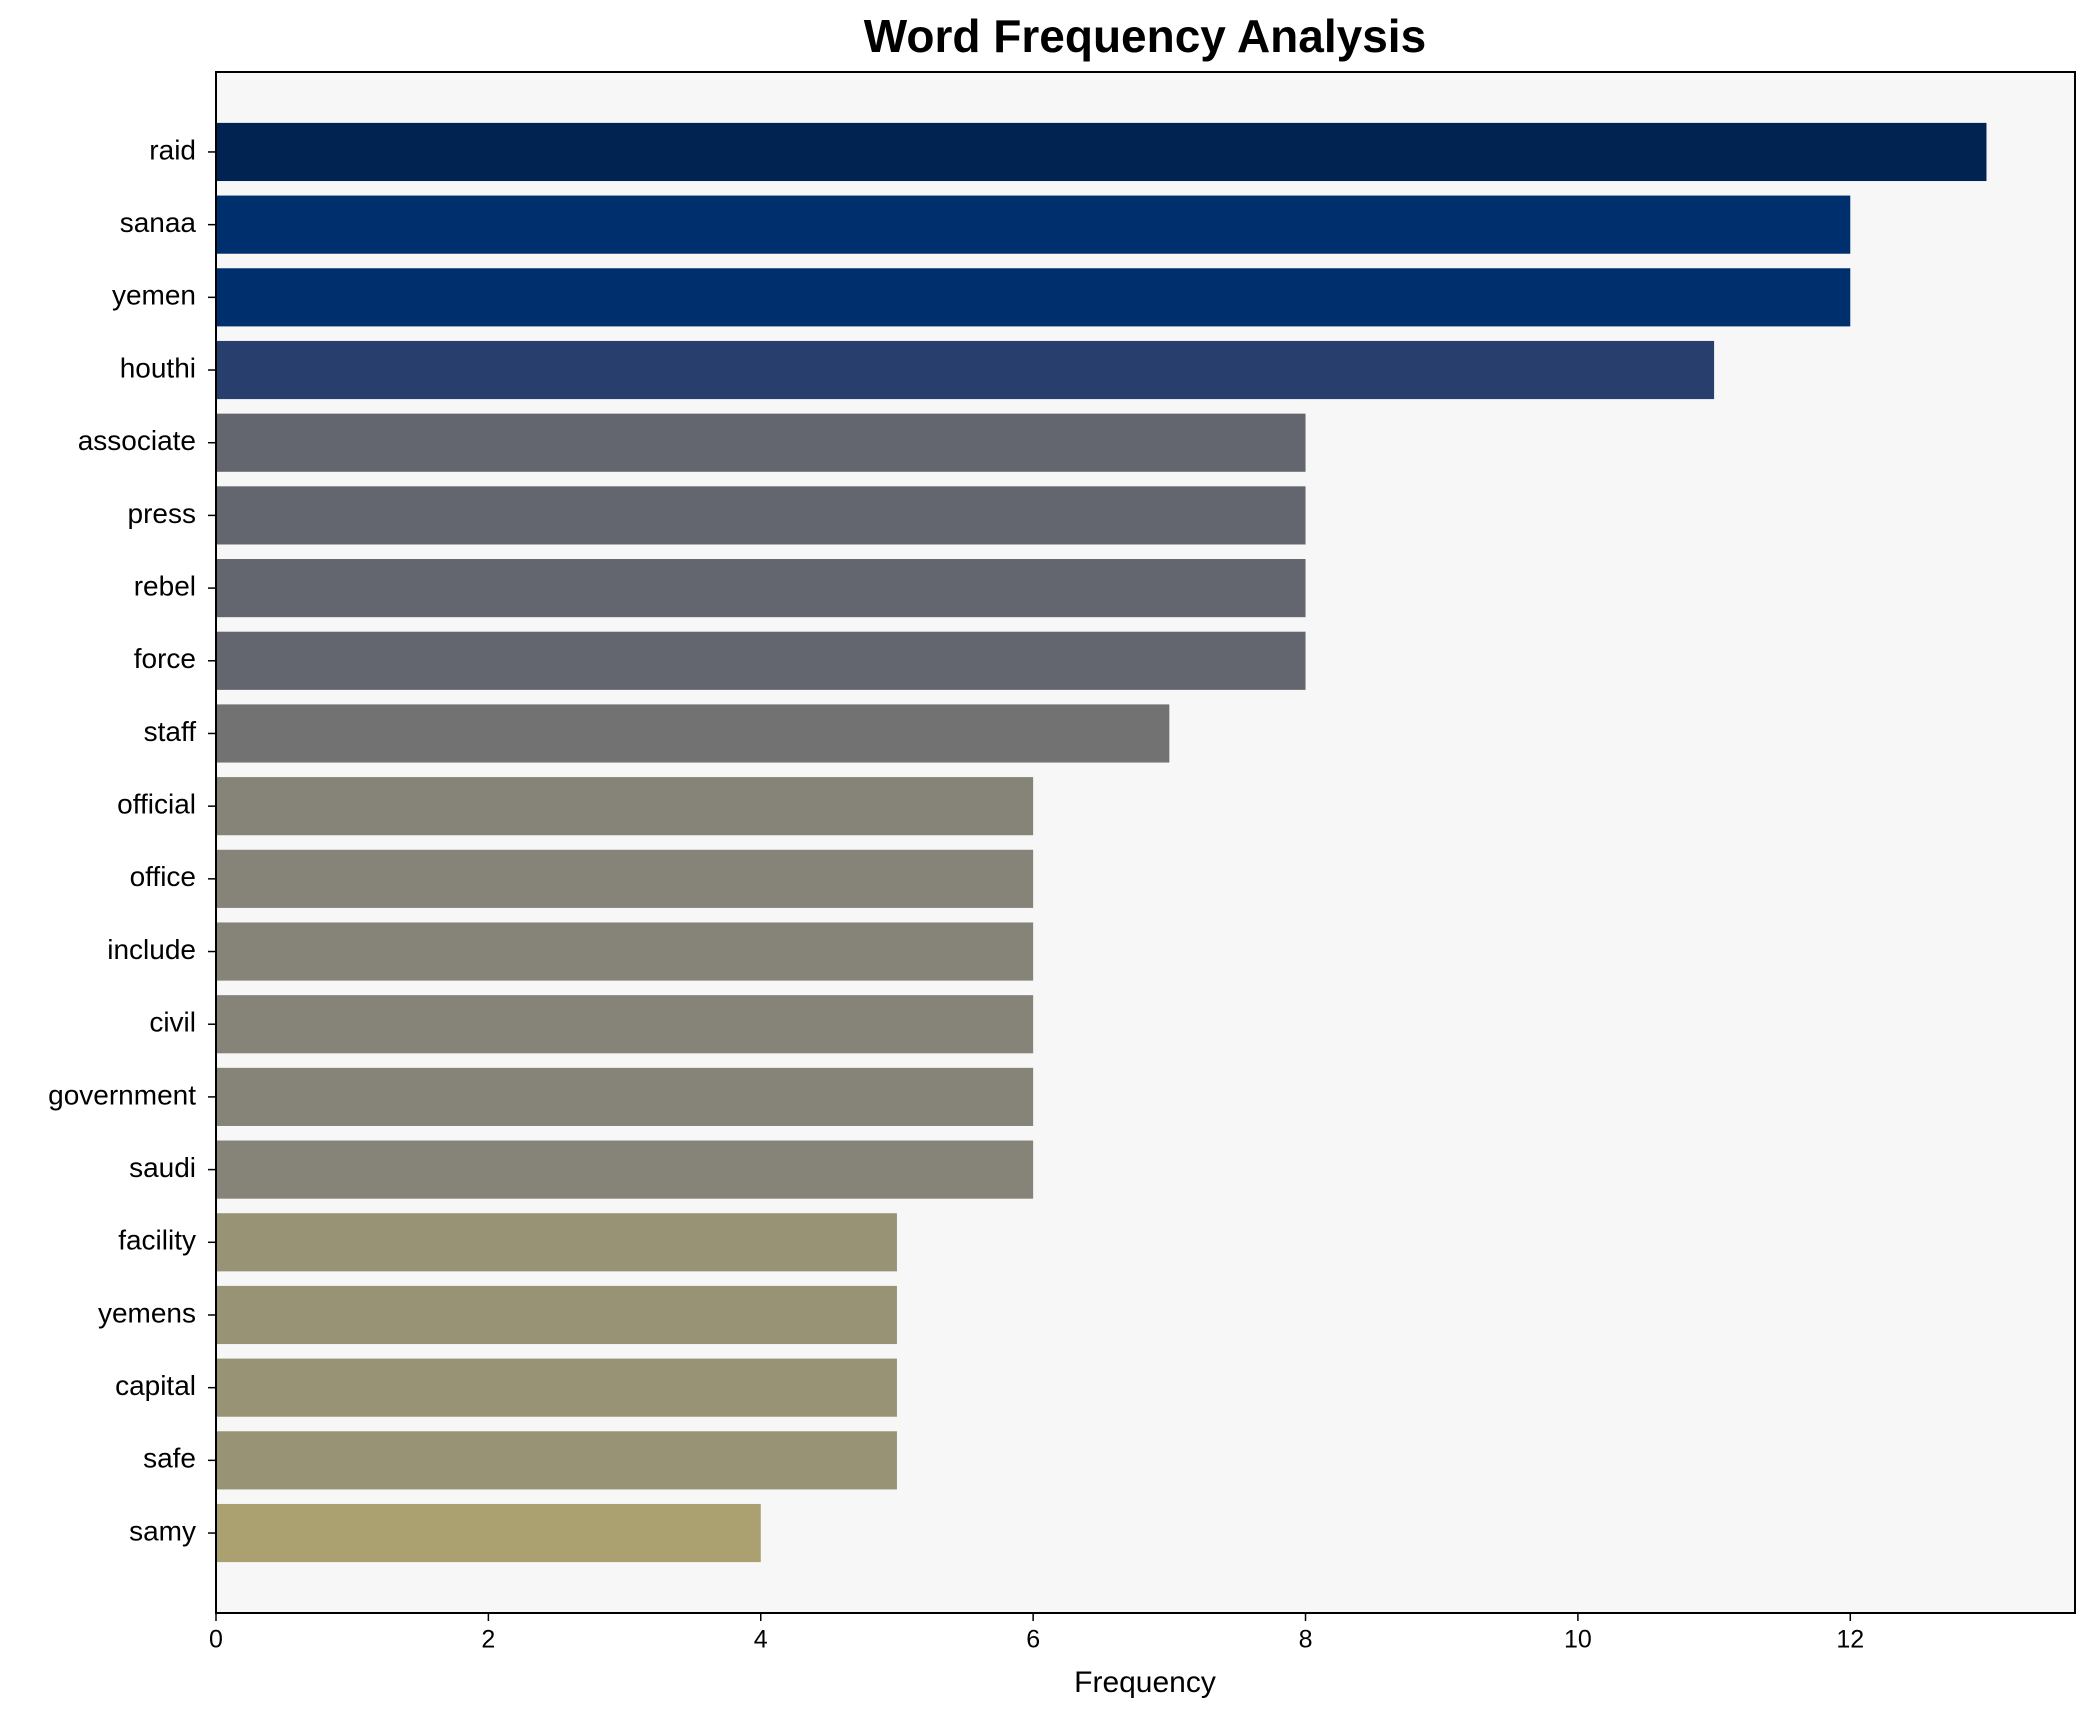 This screenshot has width=2095, height=1722. Describe the element at coordinates (154, 295) in the screenshot. I see `y-tick-label: yemen` at that location.